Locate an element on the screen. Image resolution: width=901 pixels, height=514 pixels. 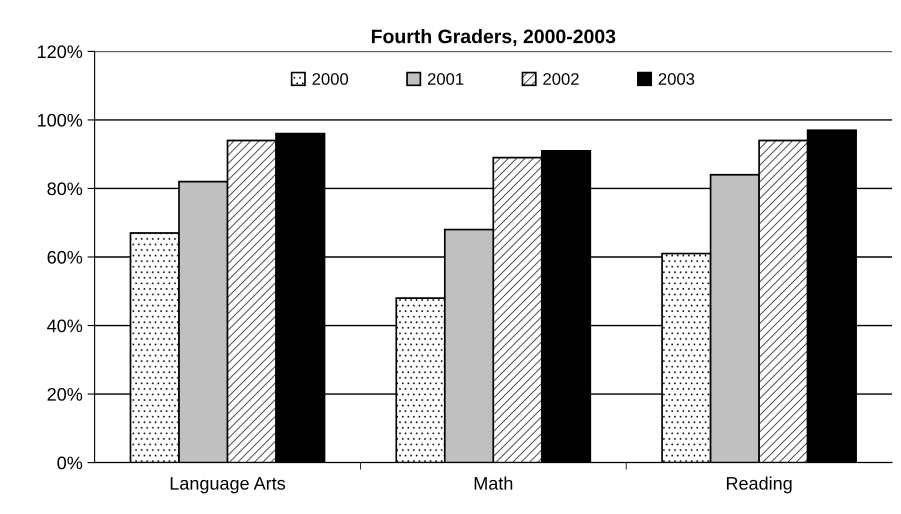
y-tick-label: 60% is located at coordinates (65, 257).